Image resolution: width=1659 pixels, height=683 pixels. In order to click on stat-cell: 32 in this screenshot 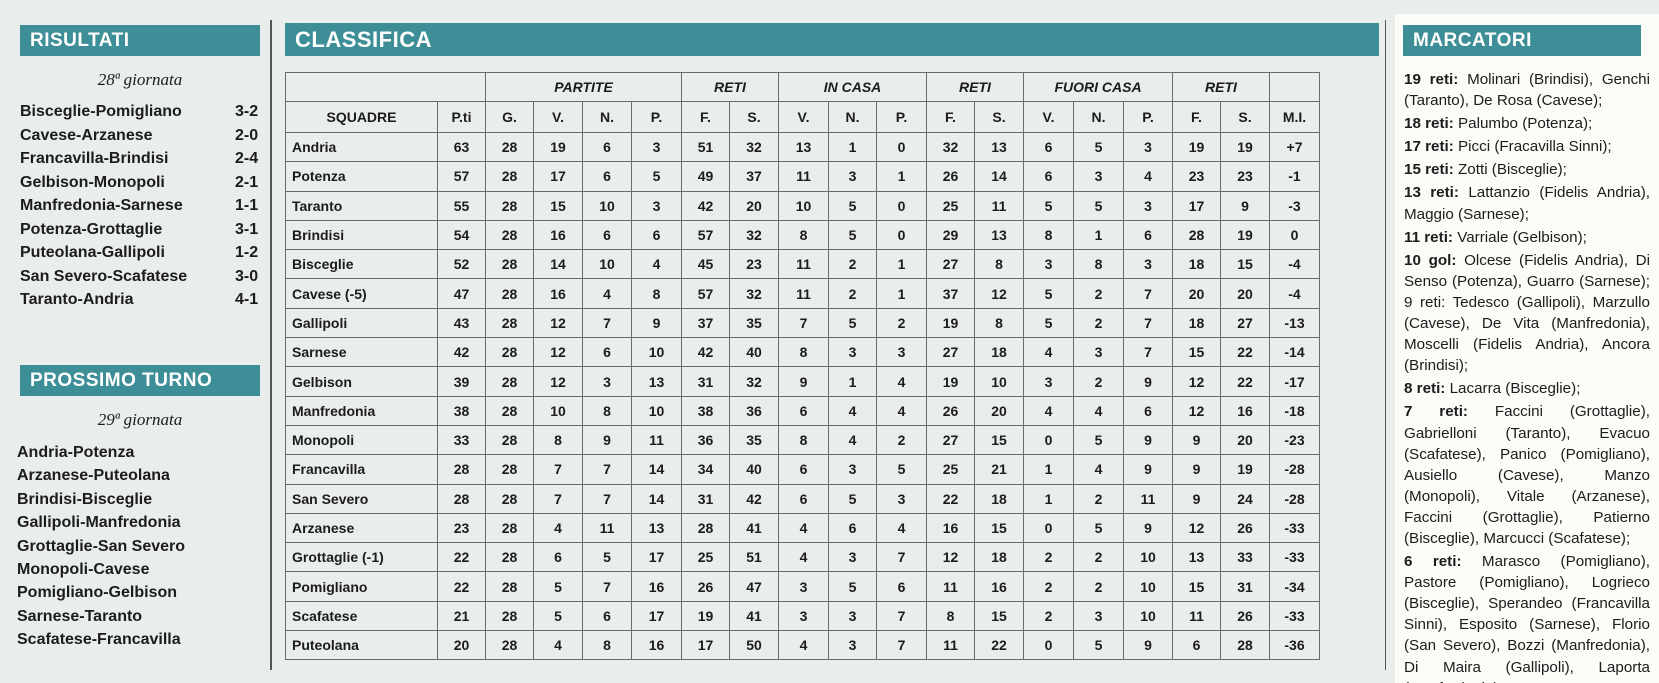, I will do `click(754, 293)`.